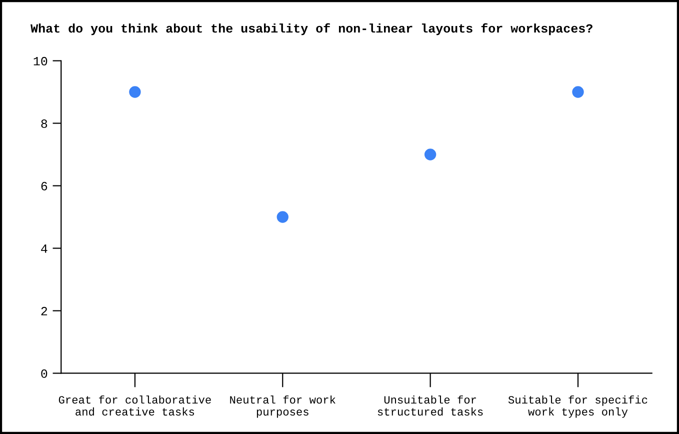  I want to click on y-tick-label: 8, so click(44, 123).